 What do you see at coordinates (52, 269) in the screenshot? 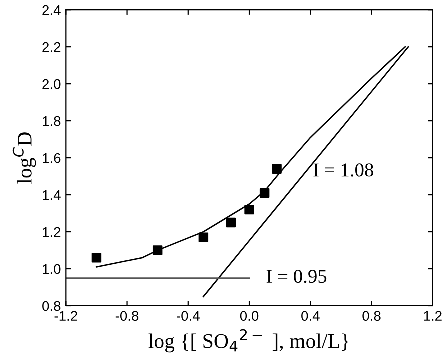
I see `y-tick-label: 1.0` at bounding box center [52, 269].